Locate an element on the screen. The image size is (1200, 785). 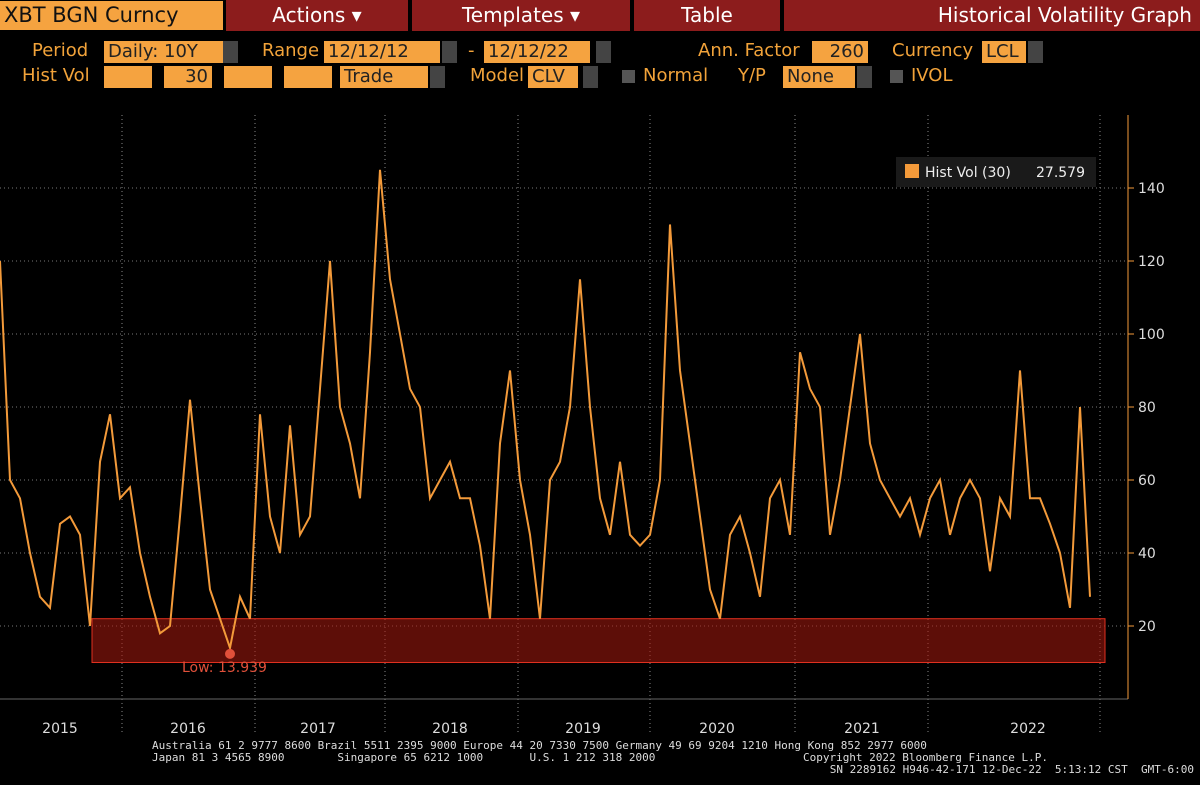
label: Period is located at coordinates (60, 50).